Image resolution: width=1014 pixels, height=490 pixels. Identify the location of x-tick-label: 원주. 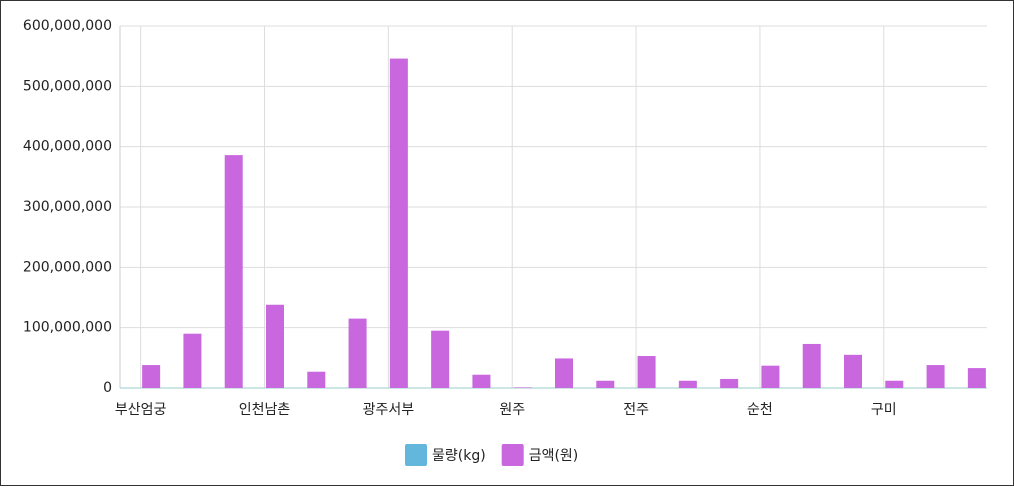
(512, 410).